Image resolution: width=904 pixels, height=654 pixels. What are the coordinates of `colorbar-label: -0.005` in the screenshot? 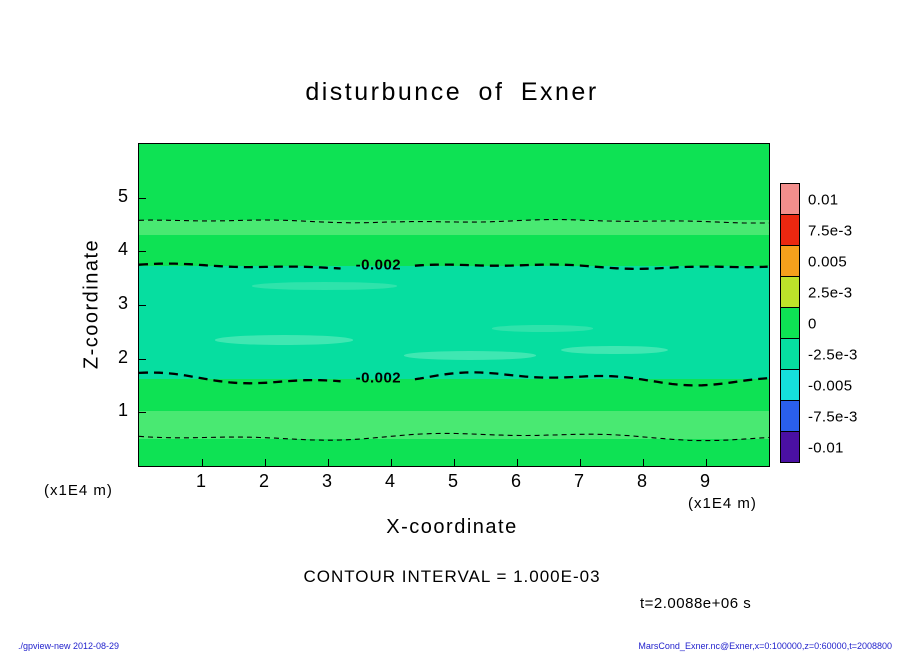 It's located at (830, 385).